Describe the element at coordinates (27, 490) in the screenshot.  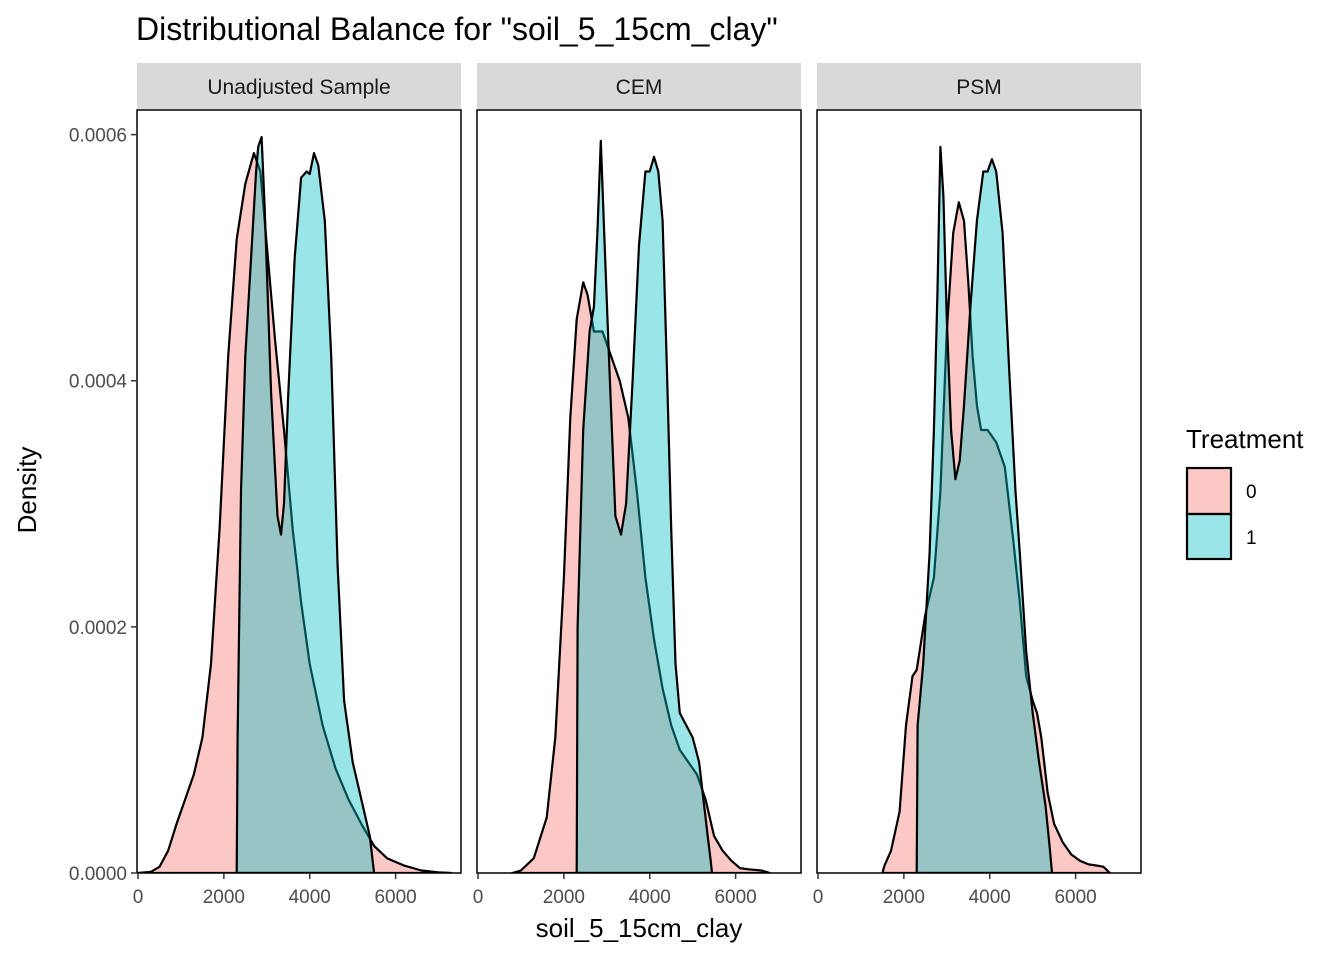
I see `y-axis-title: Density` at that location.